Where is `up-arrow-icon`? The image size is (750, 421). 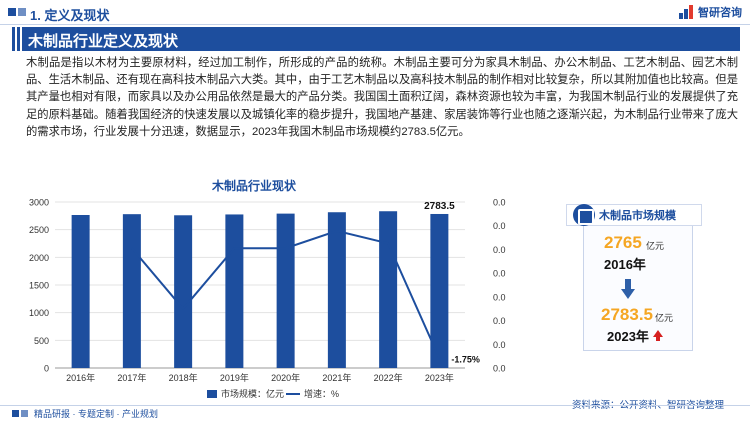 up-arrow-icon is located at coordinates (658, 335).